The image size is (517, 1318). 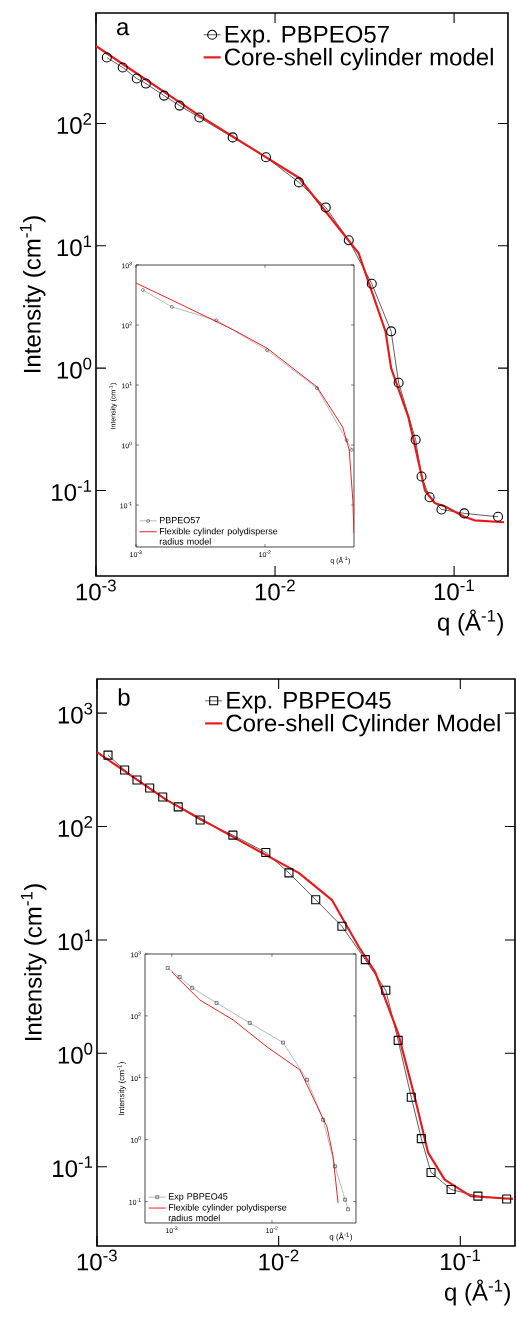 I want to click on legend-label: Exp PBPEO45, so click(x=198, y=1197).